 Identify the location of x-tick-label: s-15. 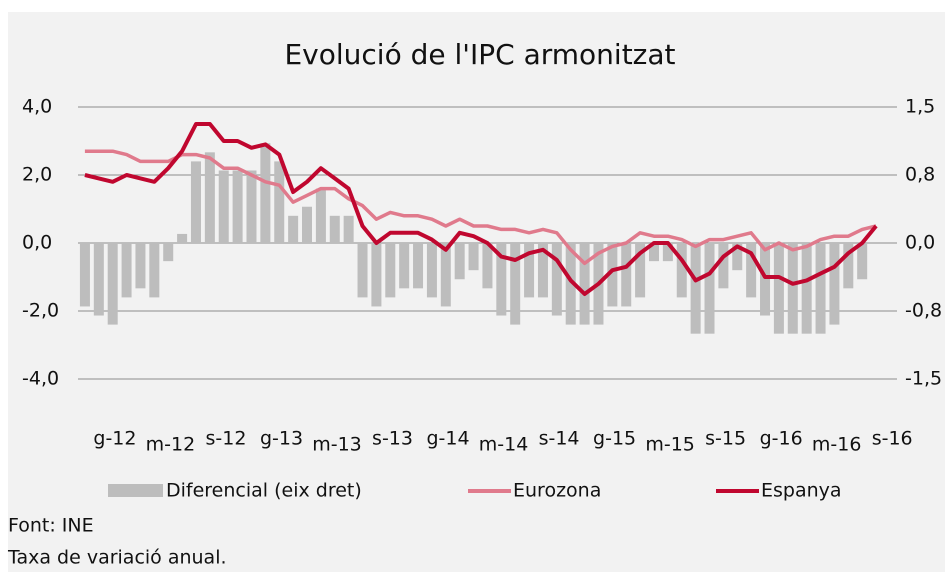
(725, 439).